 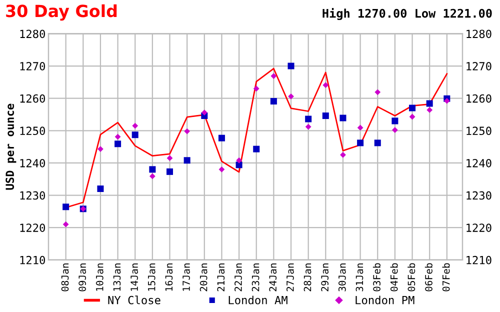 What do you see at coordinates (446, 277) in the screenshot?
I see `x-tick-label: 07Feb` at bounding box center [446, 277].